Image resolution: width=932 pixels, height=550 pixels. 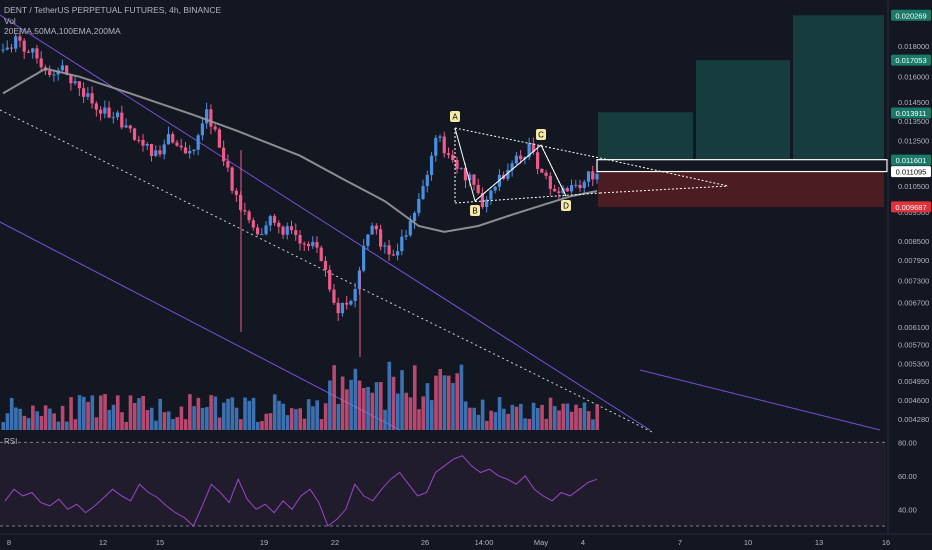 What do you see at coordinates (62, 31) in the screenshot?
I see `ma-legend: 20EMA,50MA,100EMA,200MA` at bounding box center [62, 31].